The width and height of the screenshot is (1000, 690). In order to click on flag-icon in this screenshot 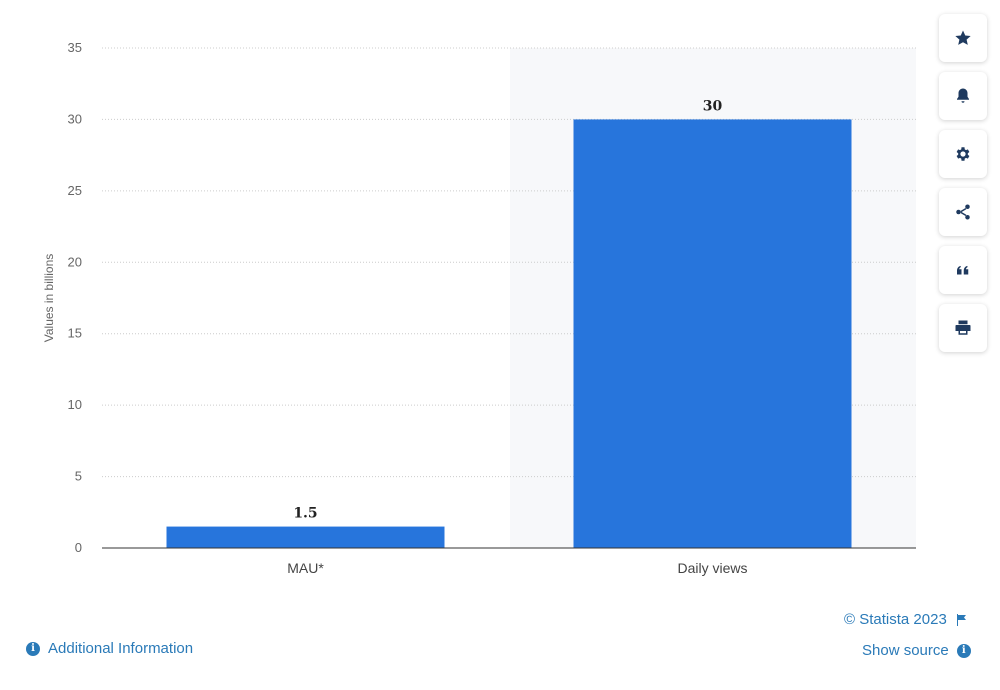, I will do `click(961, 619)`.